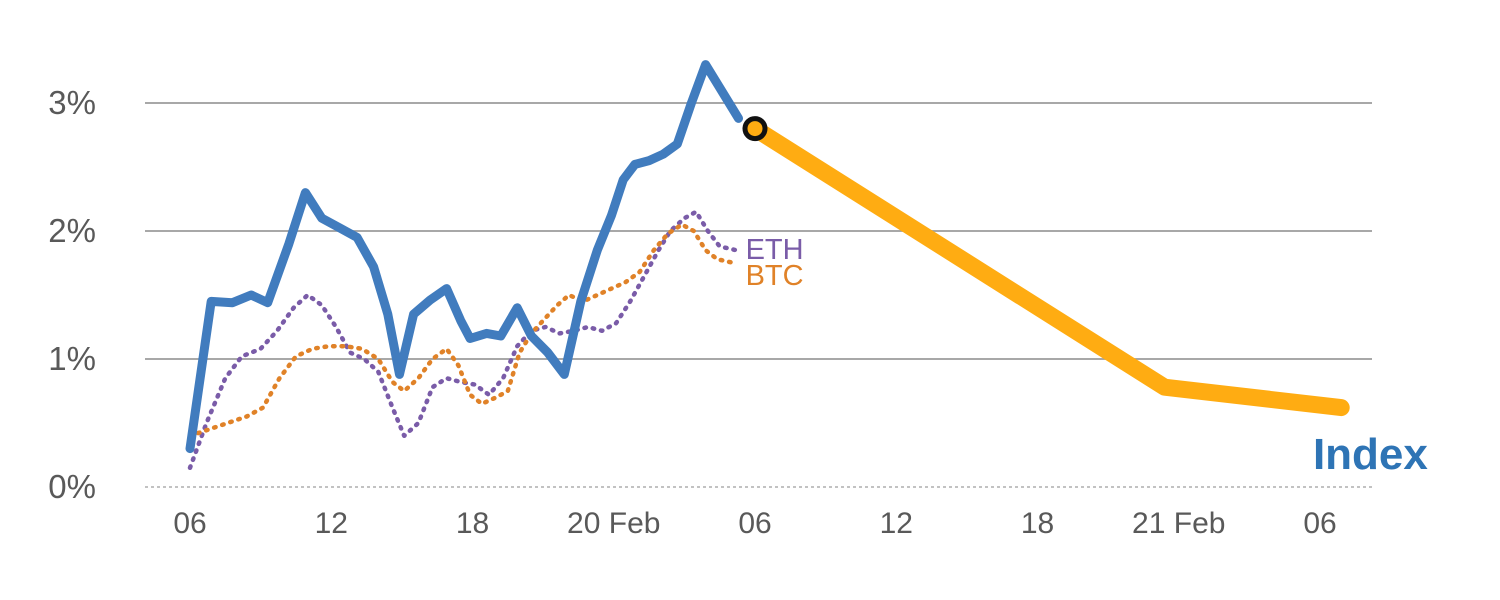 The image size is (1500, 600). What do you see at coordinates (72, 358) in the screenshot?
I see `y-tick-label: 1%` at bounding box center [72, 358].